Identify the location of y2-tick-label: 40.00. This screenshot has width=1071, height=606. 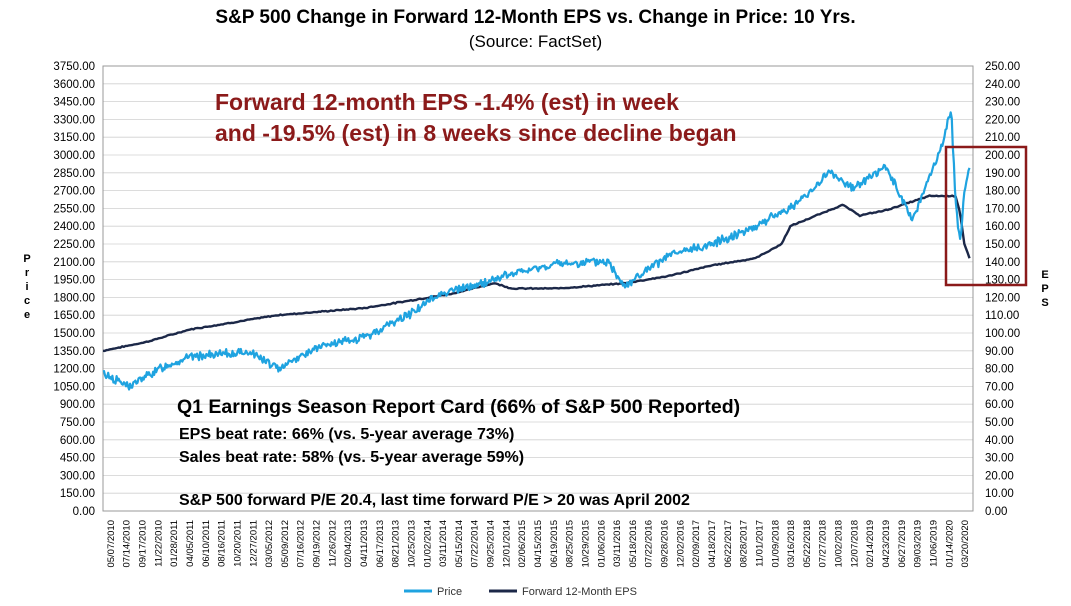
(999, 441).